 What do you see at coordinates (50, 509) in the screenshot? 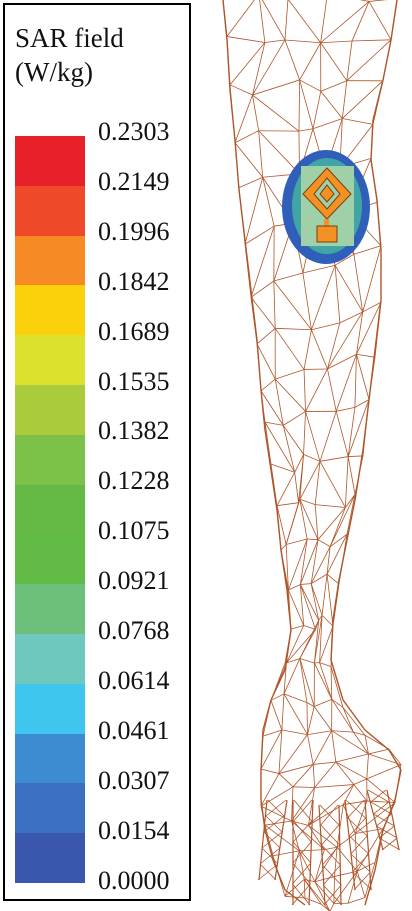
I see `color-scale-bar` at bounding box center [50, 509].